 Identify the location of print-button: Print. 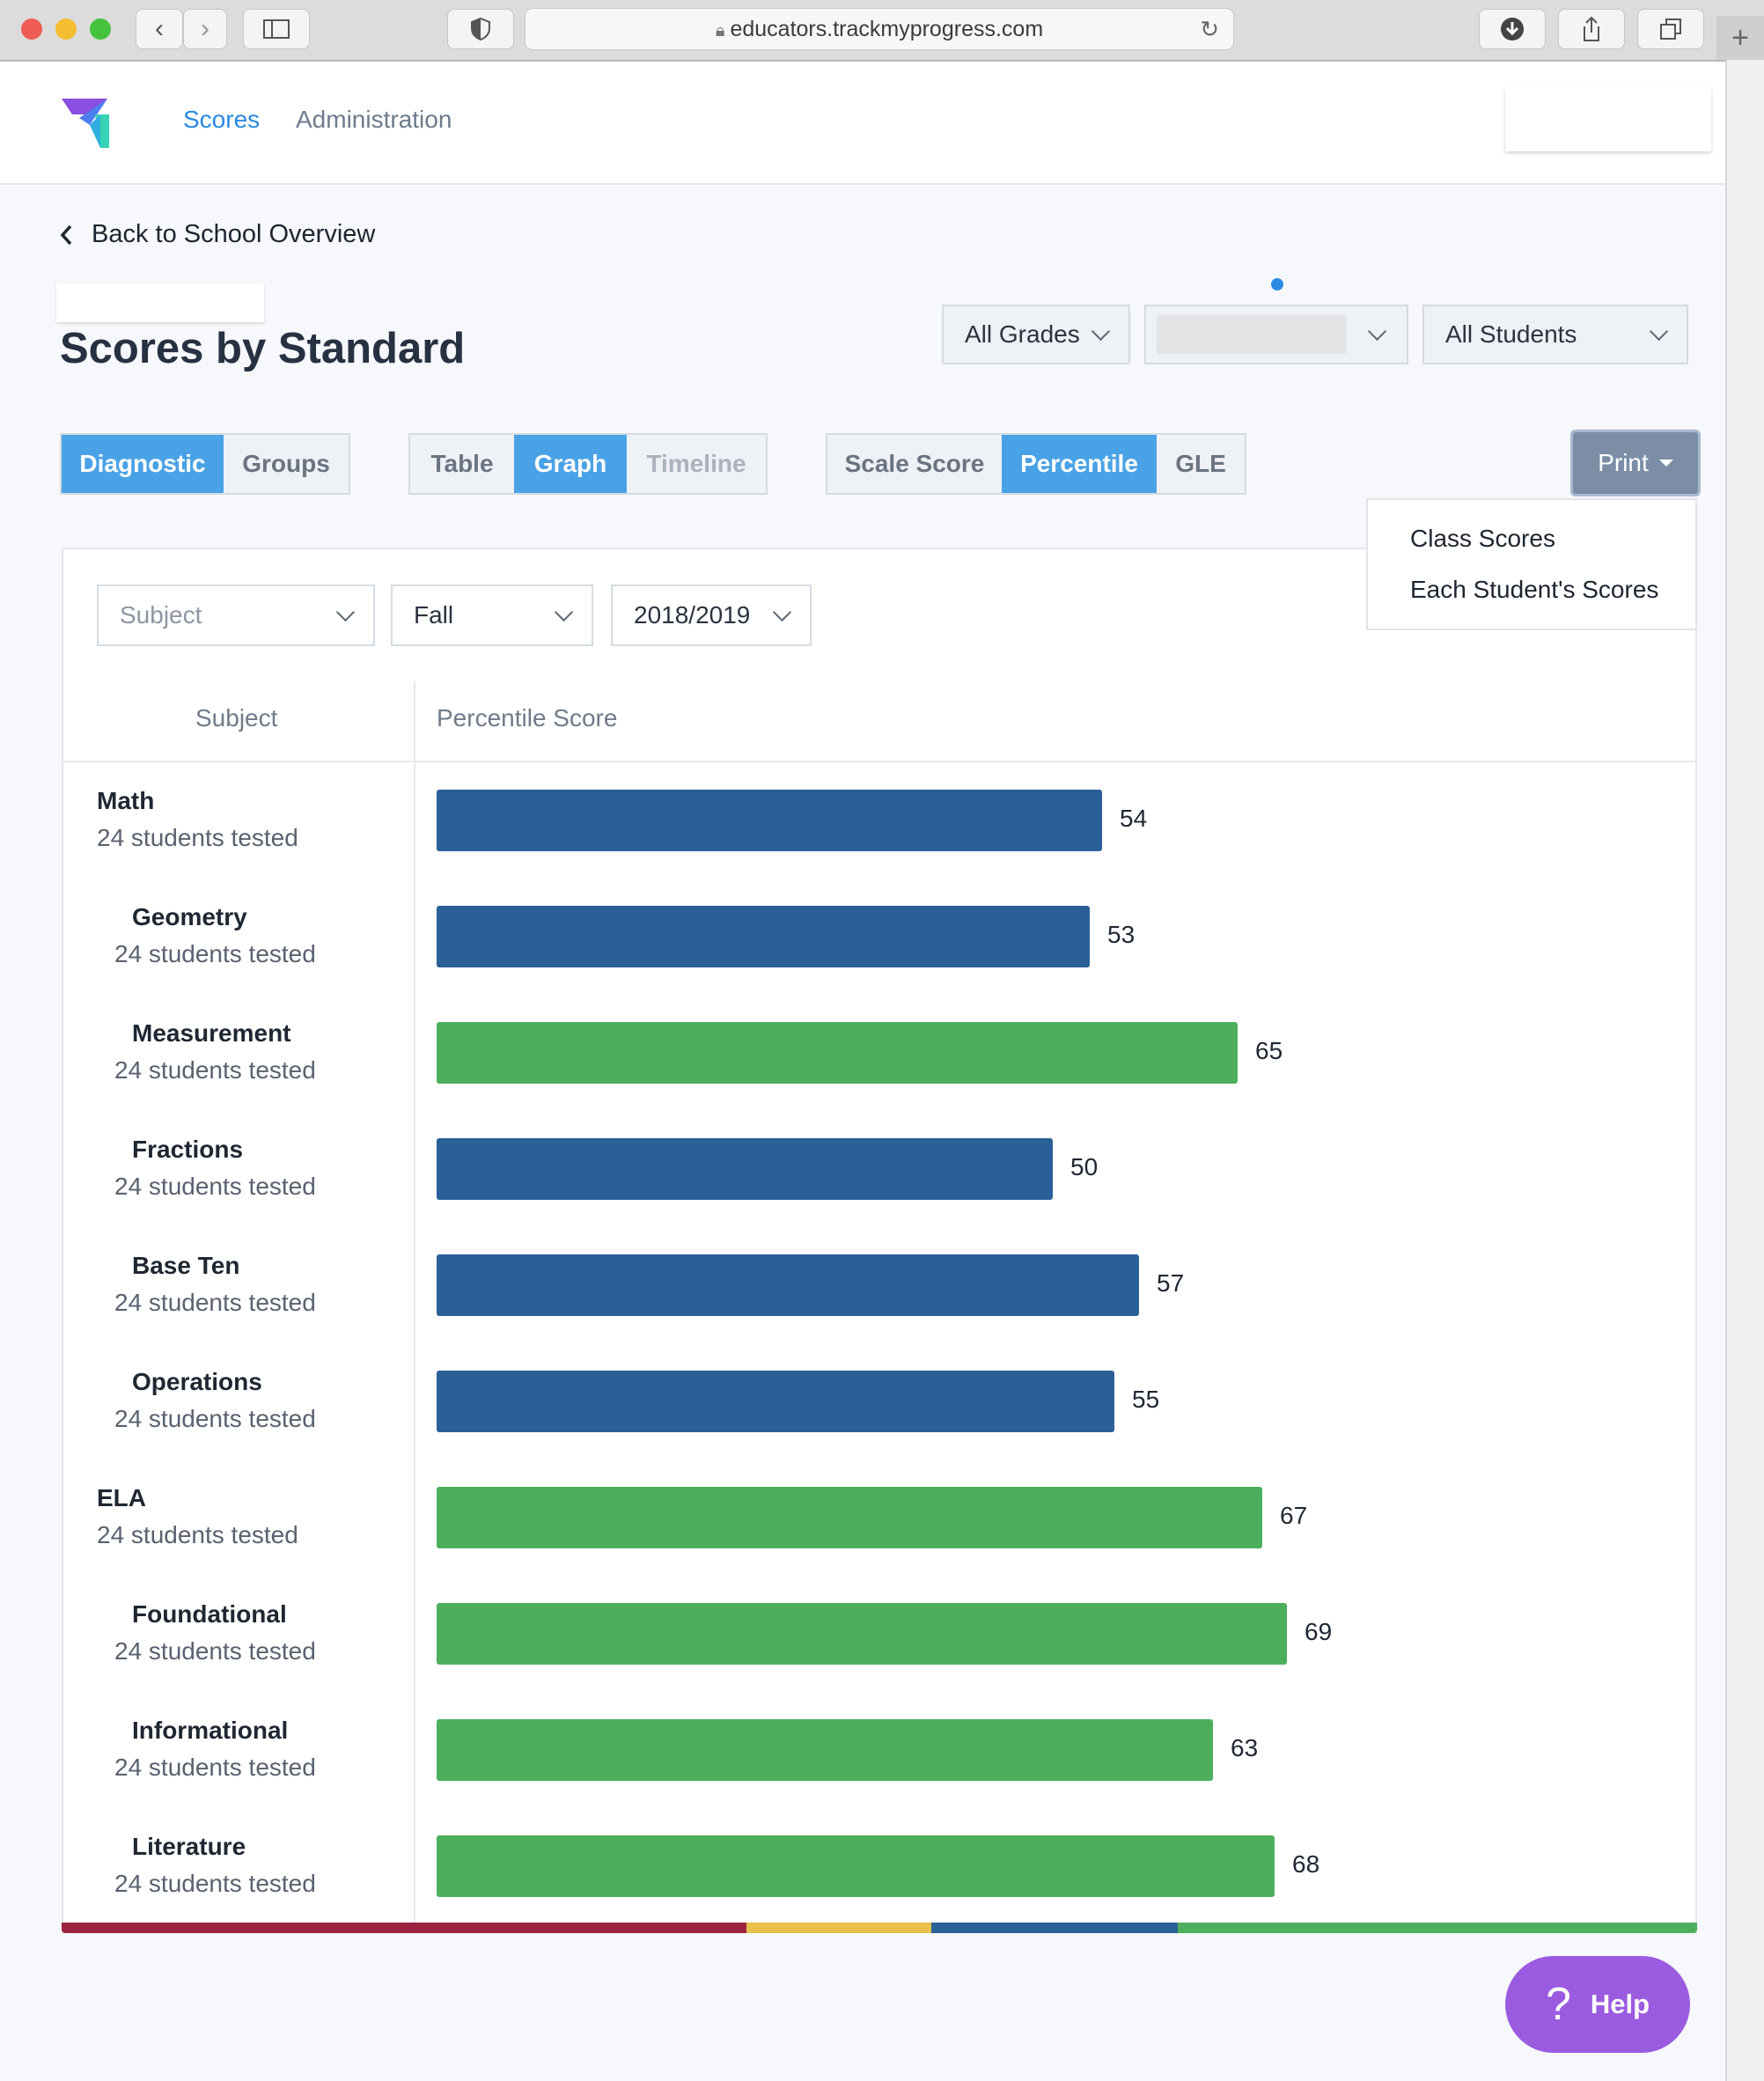
(1635, 463).